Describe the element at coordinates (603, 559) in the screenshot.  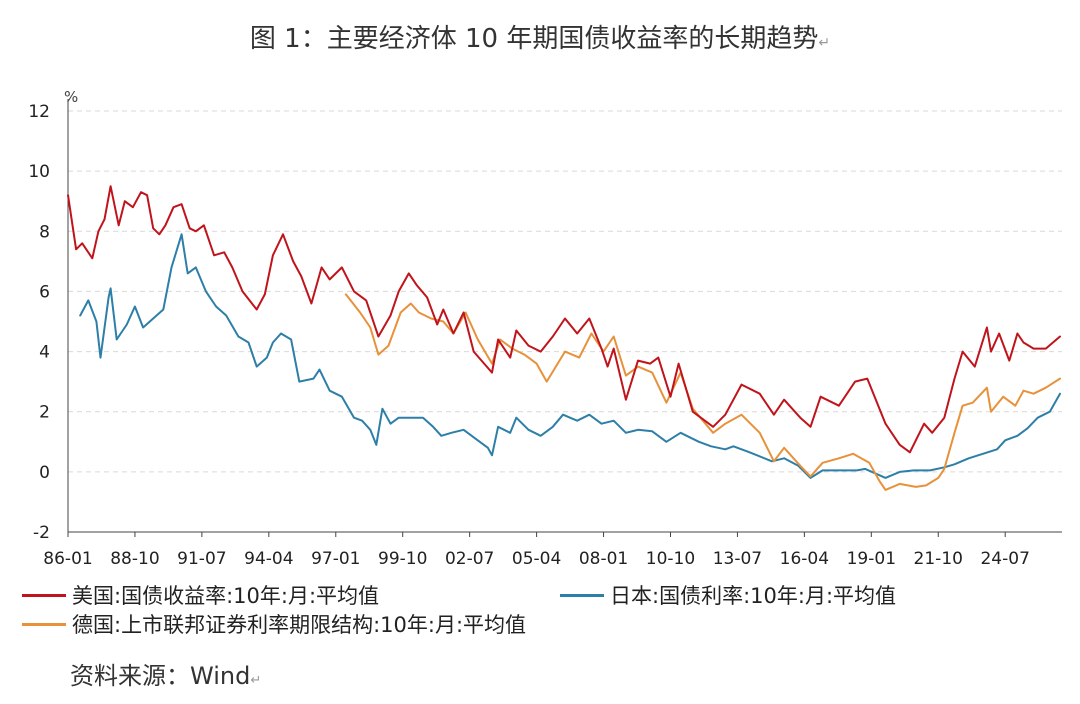
I see `x-tick-label: 08-01` at that location.